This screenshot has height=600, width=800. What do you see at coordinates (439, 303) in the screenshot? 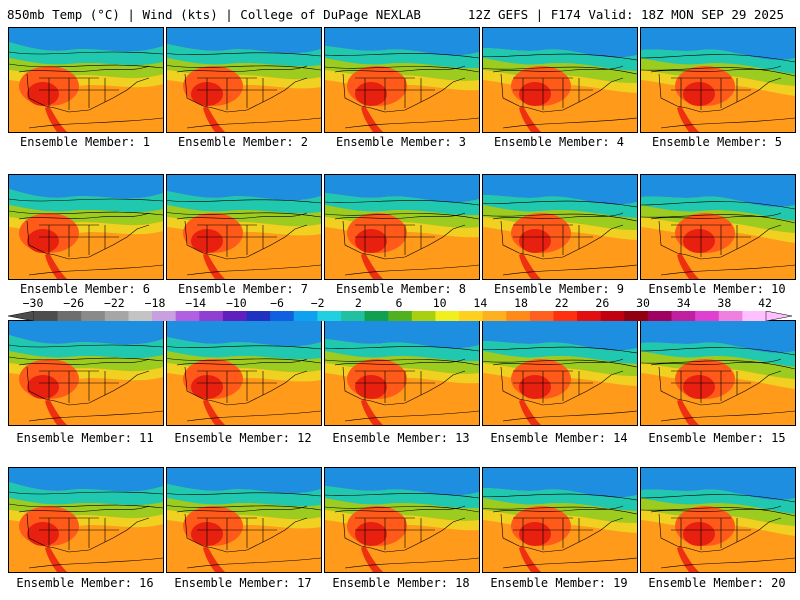
I see `colorbar-tick-label: 10` at bounding box center [439, 303].